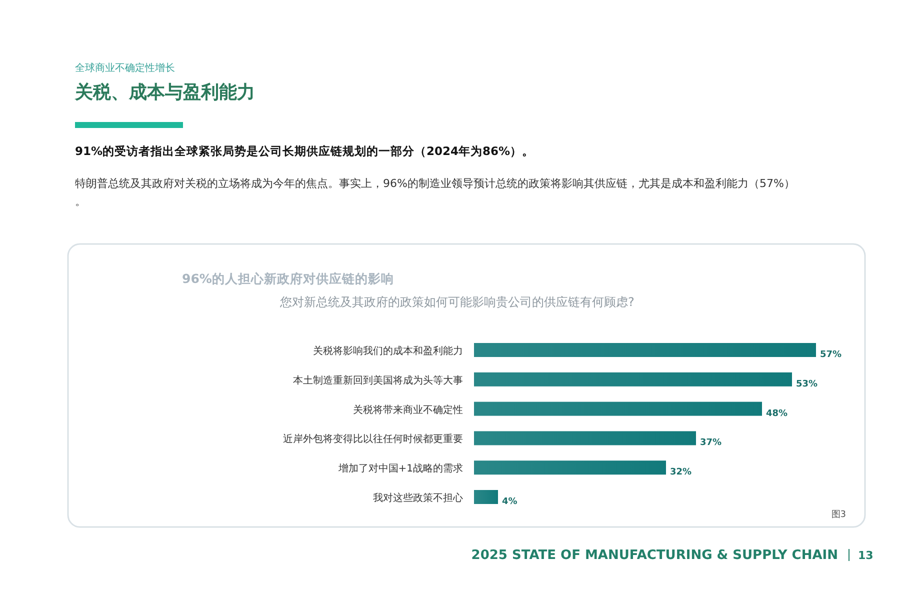 The width and height of the screenshot is (920, 596). Describe the element at coordinates (831, 355) in the screenshot. I see `data-label: 57%` at that location.